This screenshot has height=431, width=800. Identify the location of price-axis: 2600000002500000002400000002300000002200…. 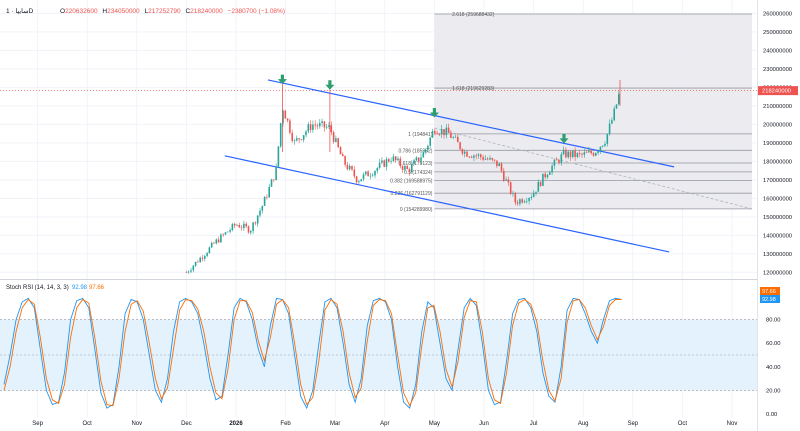
(778, 143).